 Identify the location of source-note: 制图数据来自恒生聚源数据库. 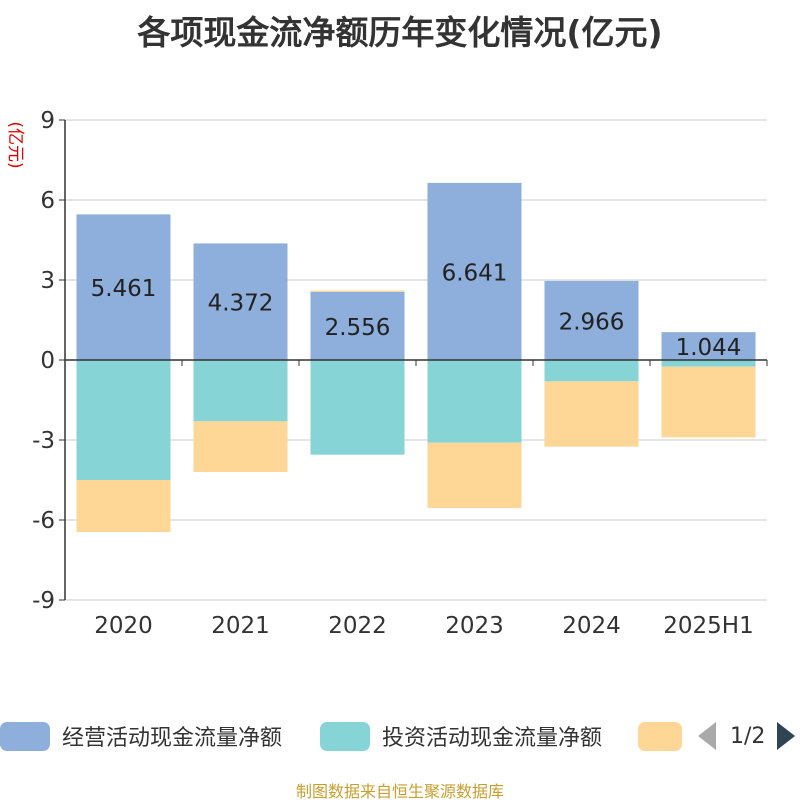
(399, 791).